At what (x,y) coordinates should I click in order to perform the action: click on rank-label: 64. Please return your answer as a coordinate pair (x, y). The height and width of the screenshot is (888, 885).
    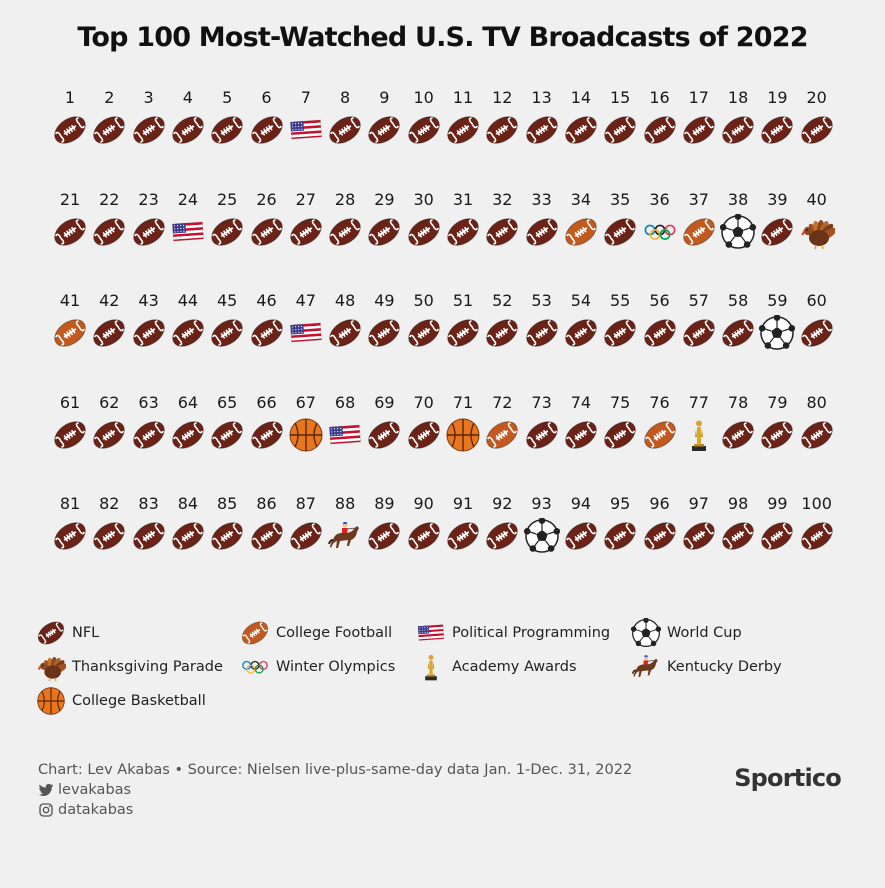
    Looking at the image, I should click on (188, 402).